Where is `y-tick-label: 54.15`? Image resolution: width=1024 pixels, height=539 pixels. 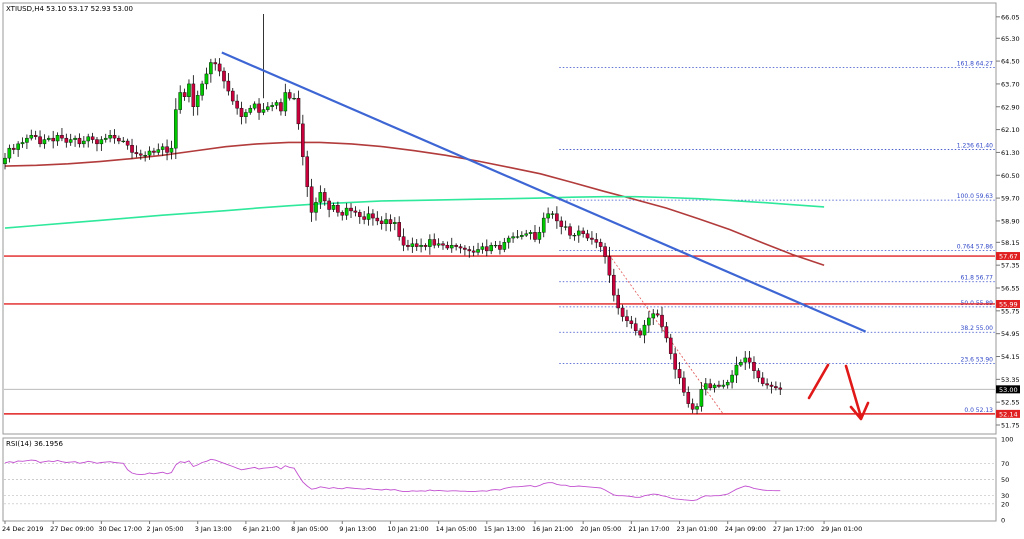 y-tick-label: 54.15 is located at coordinates (1010, 357).